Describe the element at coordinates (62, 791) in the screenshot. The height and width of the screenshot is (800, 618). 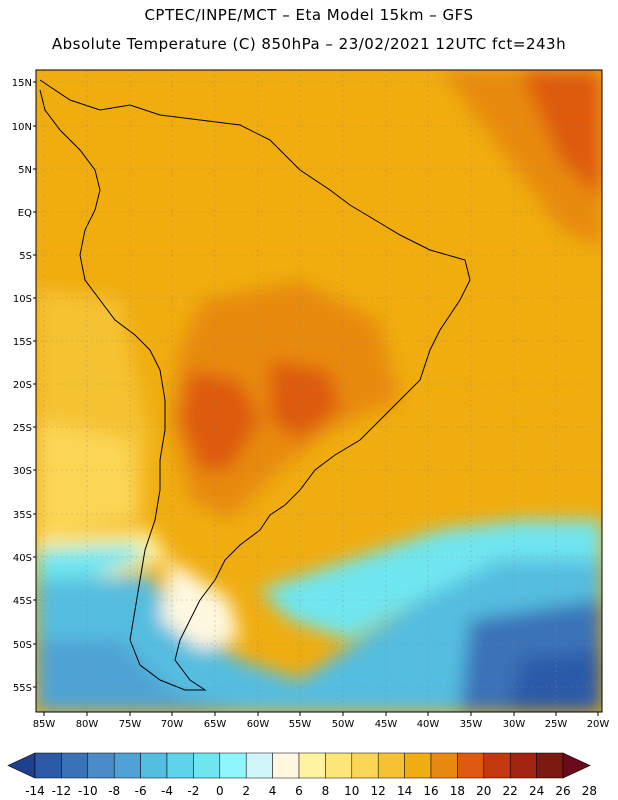
I see `colorbar-tick-label: -12` at that location.